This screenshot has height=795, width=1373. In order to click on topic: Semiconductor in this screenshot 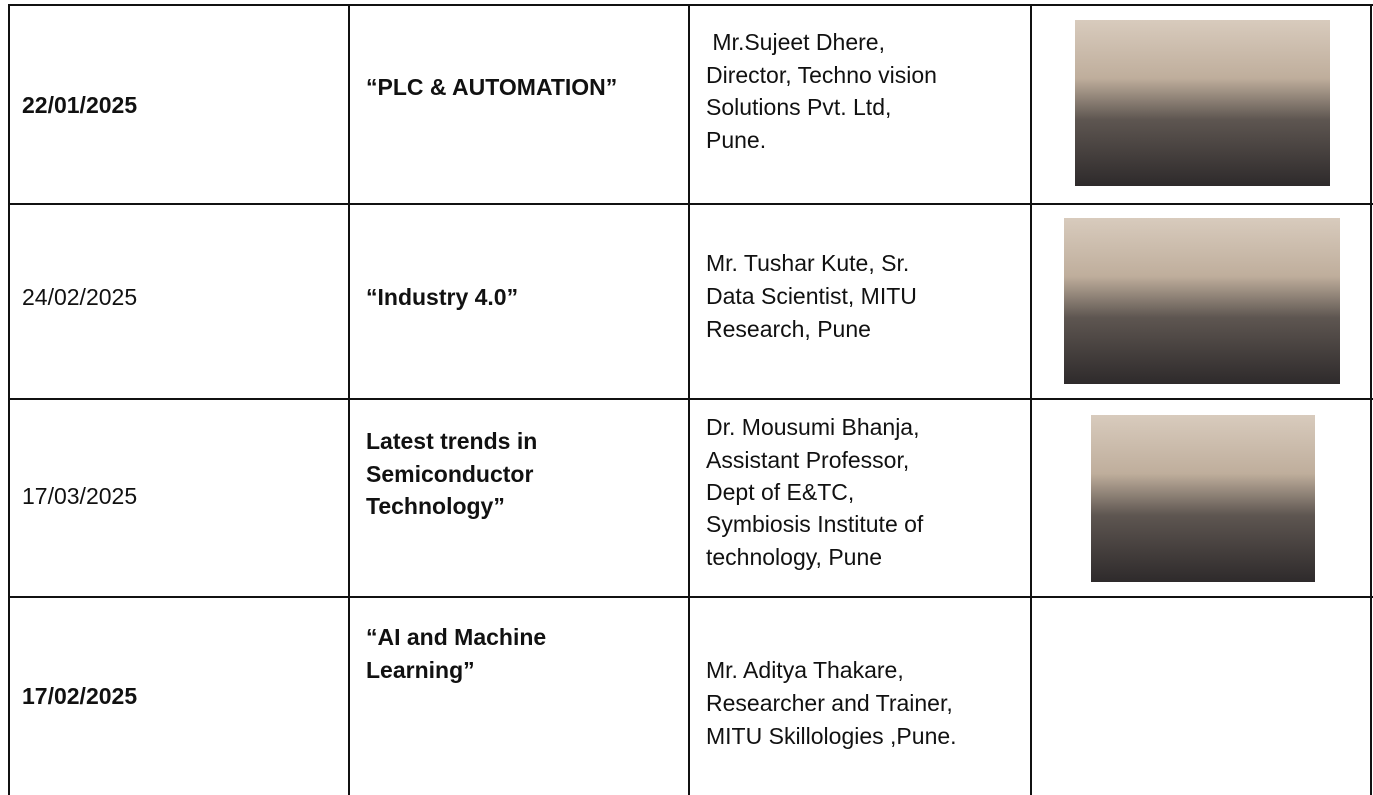, I will do `click(450, 474)`.